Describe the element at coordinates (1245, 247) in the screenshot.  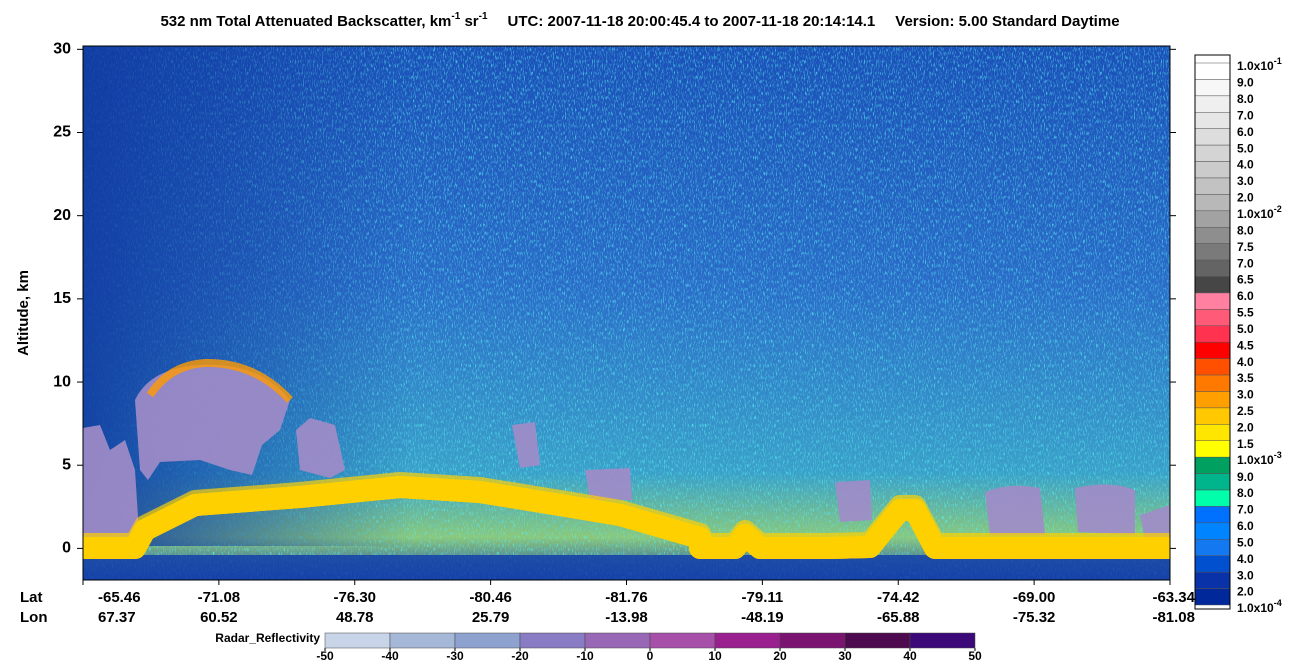
I see `colorbar-label: 7.5` at that location.